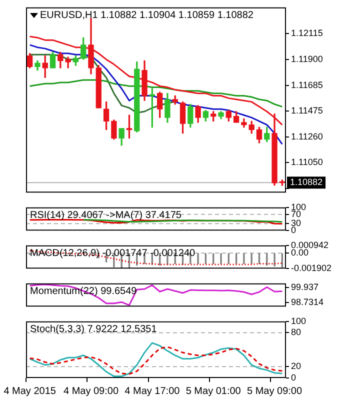 The width and height of the screenshot is (350, 400). What do you see at coordinates (298, 321) in the screenshot?
I see `y-tick-label: 100` at bounding box center [298, 321].